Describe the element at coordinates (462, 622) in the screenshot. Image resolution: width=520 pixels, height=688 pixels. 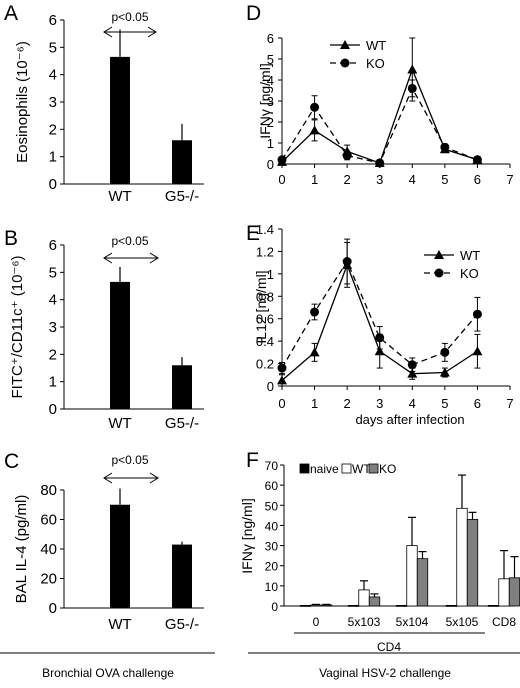
I see `x-category-label: 5x105` at that location.